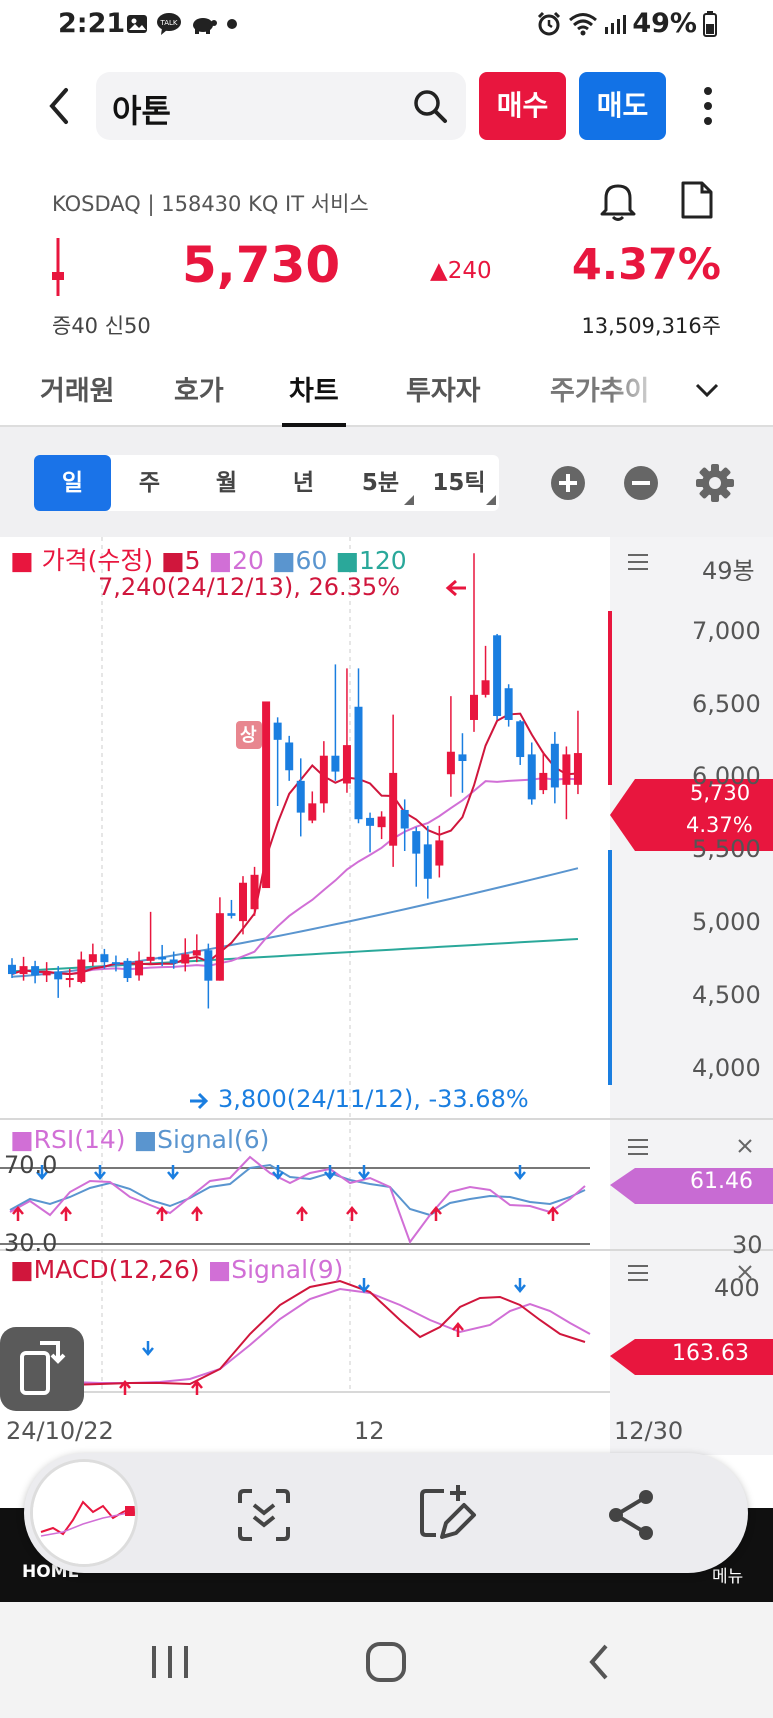  What do you see at coordinates (430, 106) in the screenshot?
I see `search-icon` at bounding box center [430, 106].